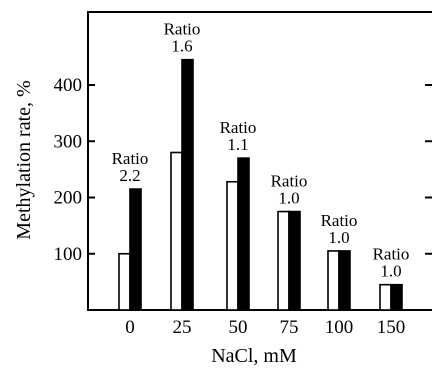 The height and width of the screenshot is (368, 432). I want to click on x-tick-label-150: 150, so click(391, 327).